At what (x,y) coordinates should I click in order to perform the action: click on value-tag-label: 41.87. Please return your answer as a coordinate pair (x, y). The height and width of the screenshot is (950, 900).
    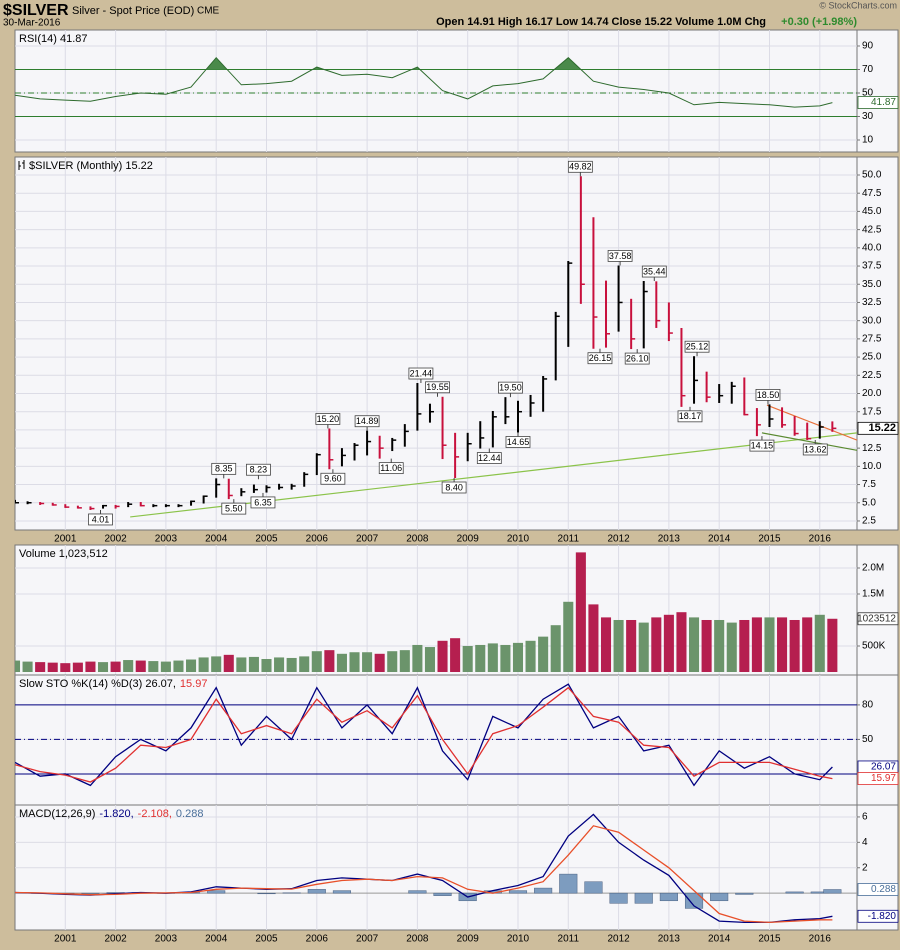
    Looking at the image, I should click on (883, 102).